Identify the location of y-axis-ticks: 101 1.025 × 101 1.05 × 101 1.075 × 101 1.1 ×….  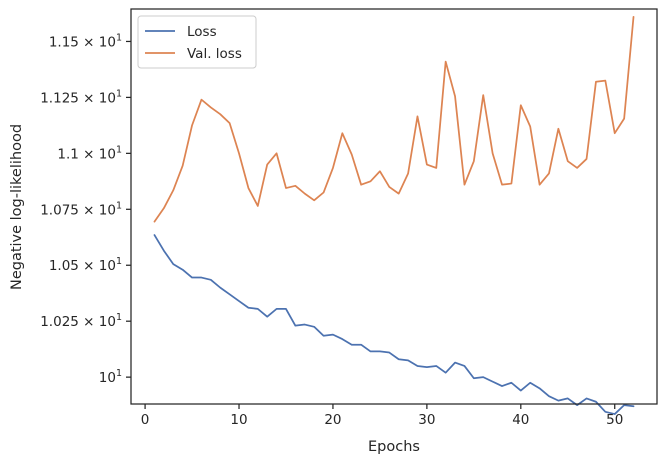
(85, 209).